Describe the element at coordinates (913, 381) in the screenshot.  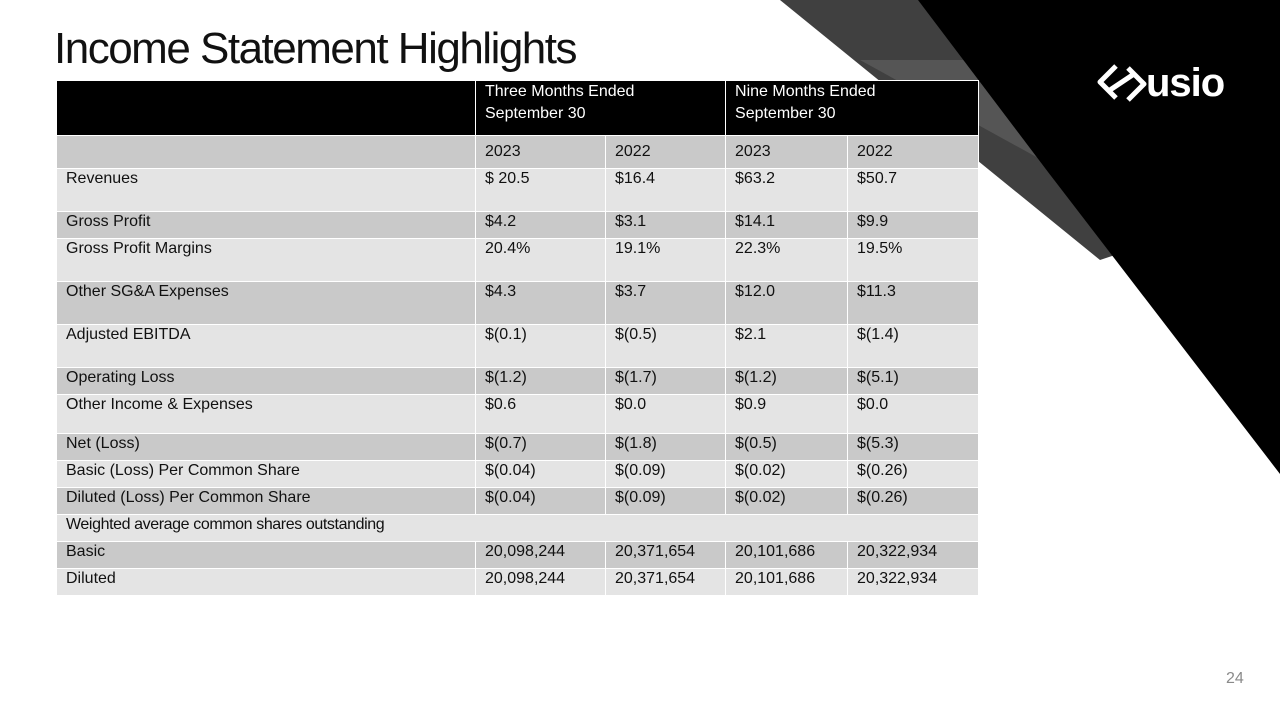
I see `row-value: $(5.1)` at that location.